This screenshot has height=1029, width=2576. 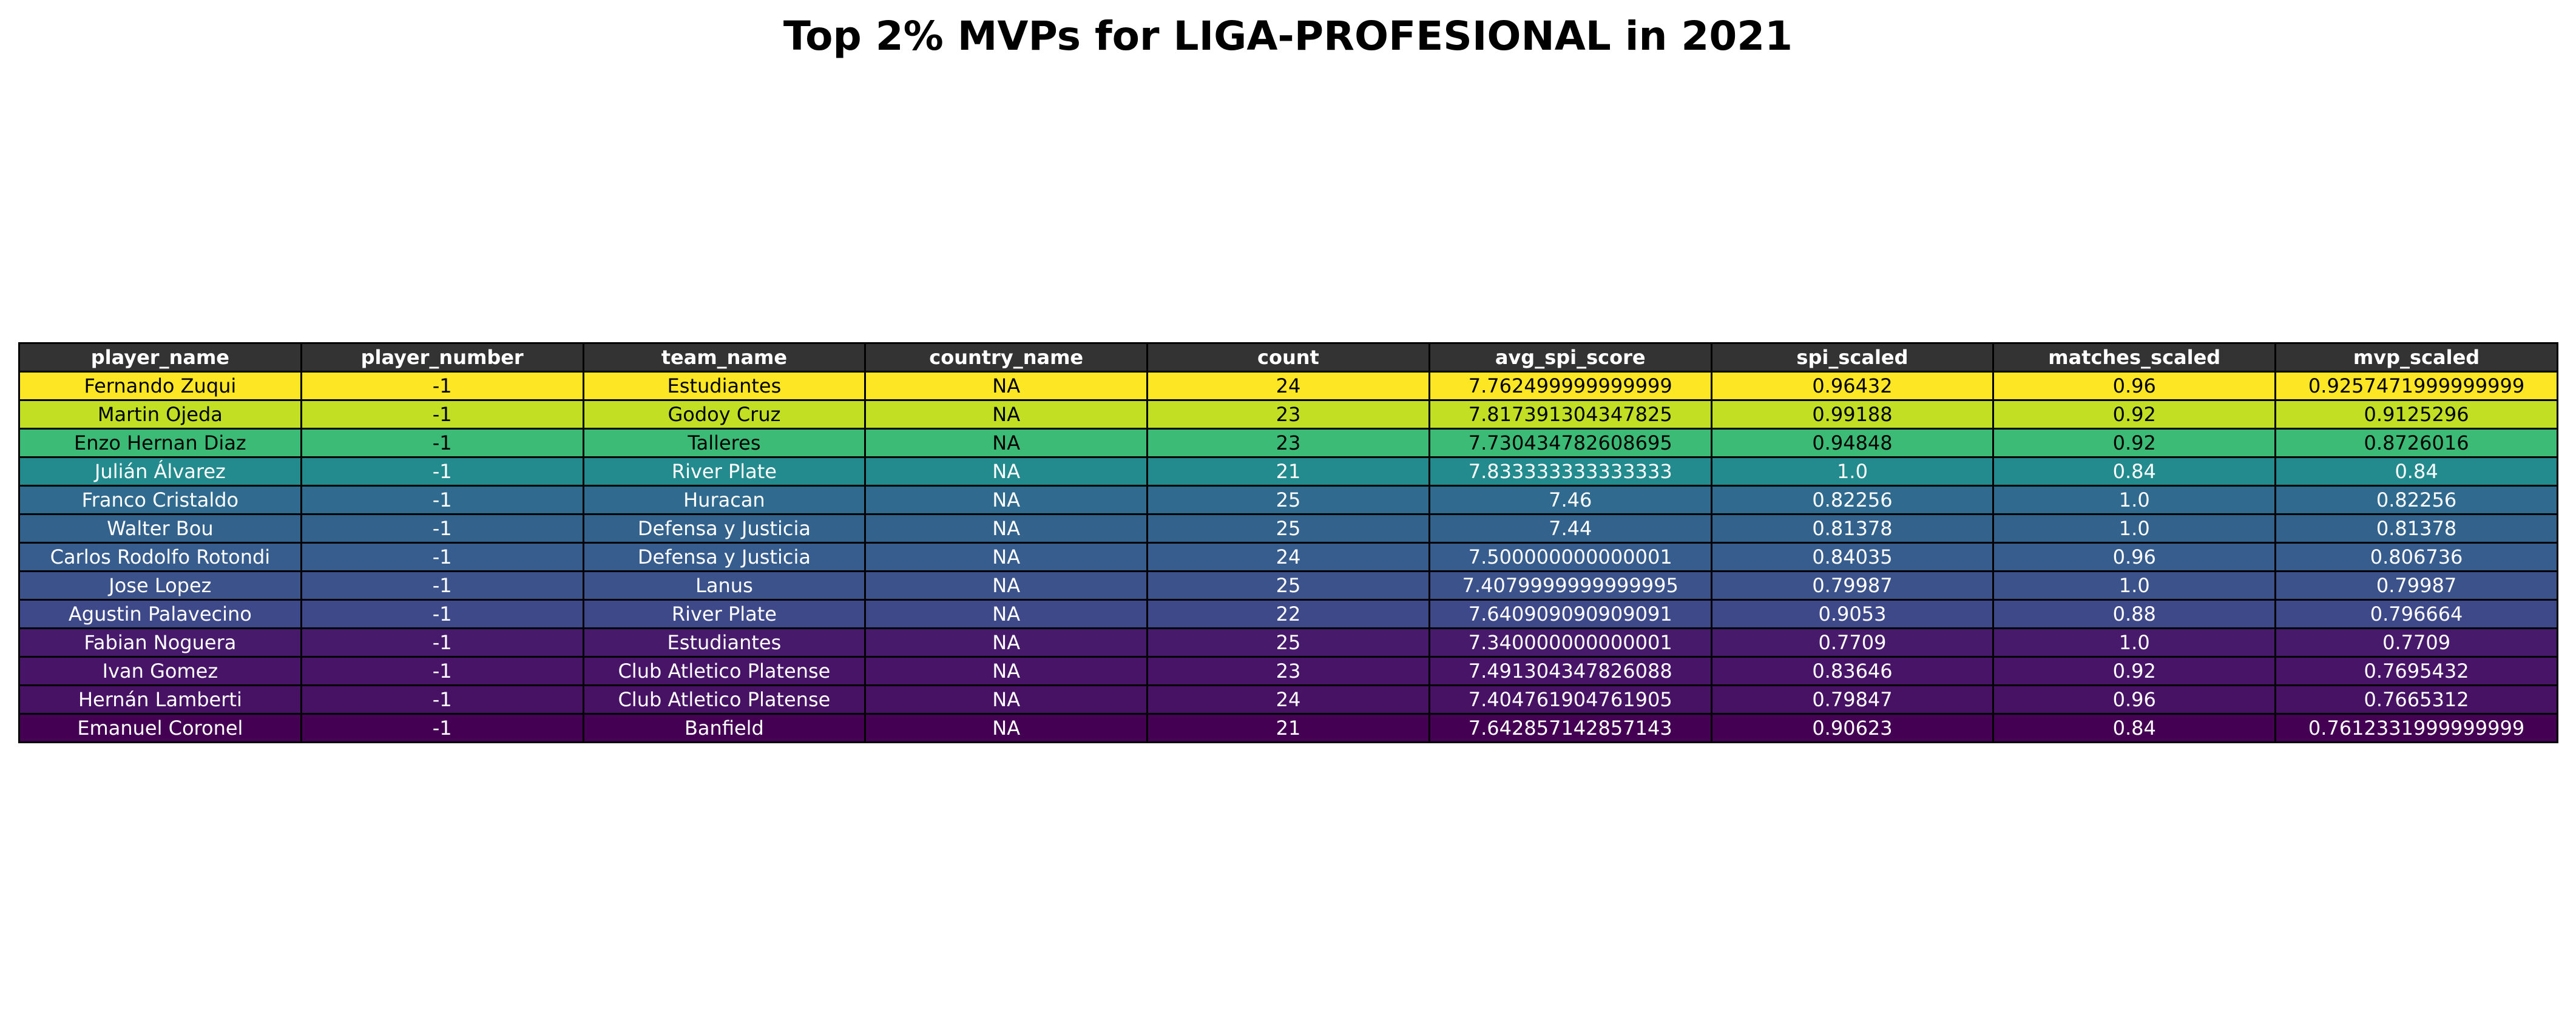 I want to click on column-header-player-number: player_number, so click(x=442, y=357).